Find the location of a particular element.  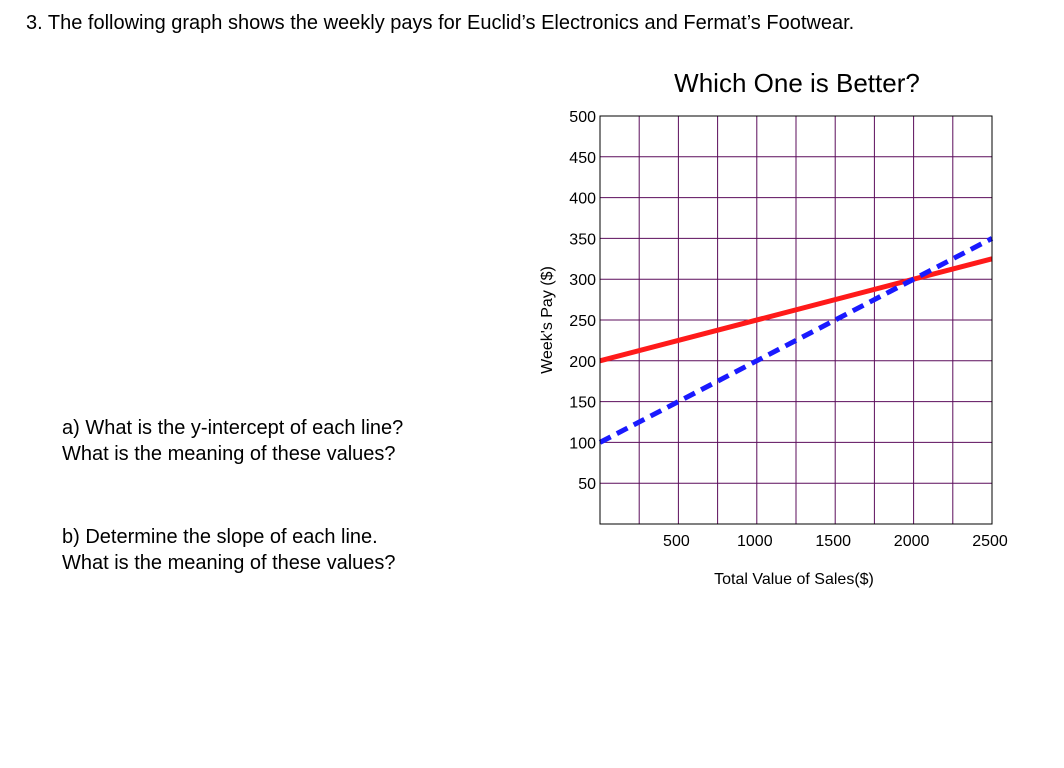

y-tick-label: 150 is located at coordinates (582, 403).